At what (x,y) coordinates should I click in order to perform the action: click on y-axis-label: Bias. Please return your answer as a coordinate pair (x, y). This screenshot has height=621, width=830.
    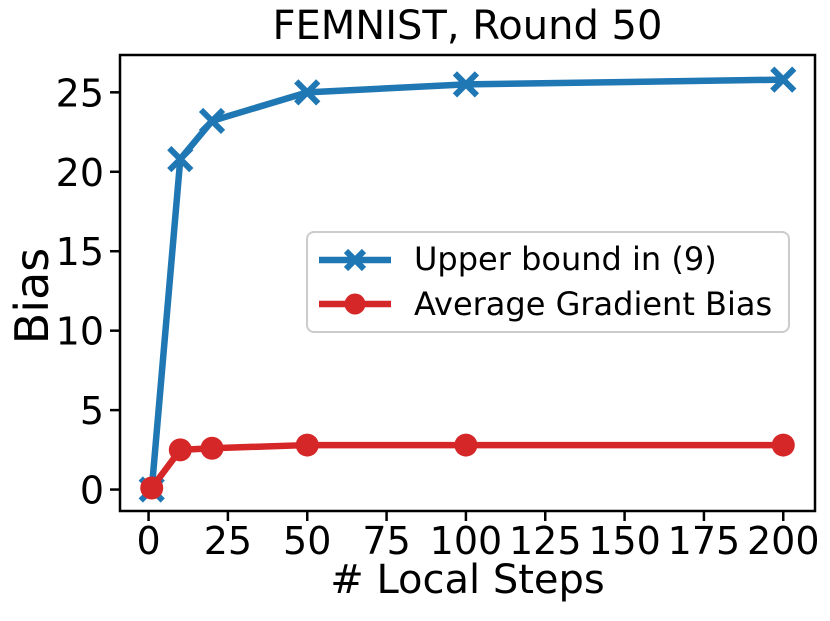
    Looking at the image, I should click on (32, 296).